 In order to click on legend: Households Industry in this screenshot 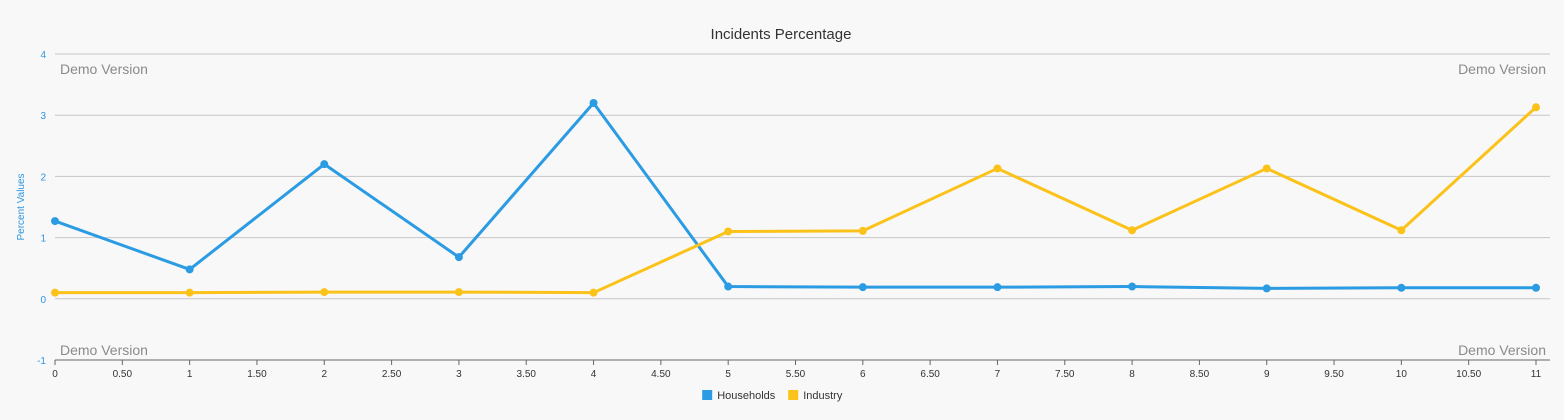, I will do `click(772, 396)`.